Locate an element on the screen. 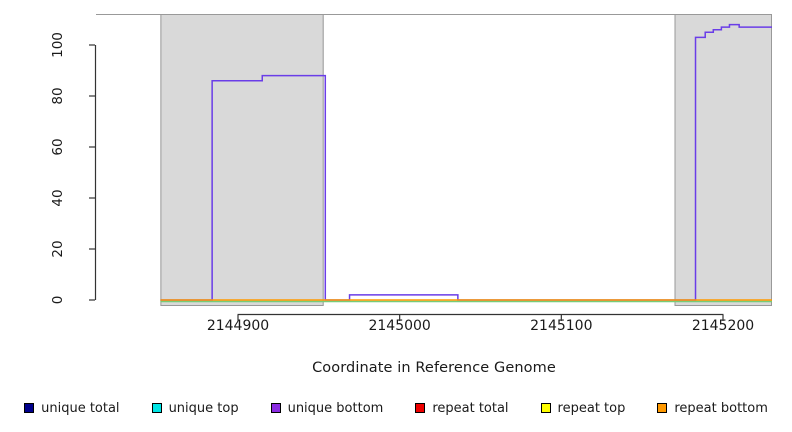  legend-item: repeat top is located at coordinates (583, 408).